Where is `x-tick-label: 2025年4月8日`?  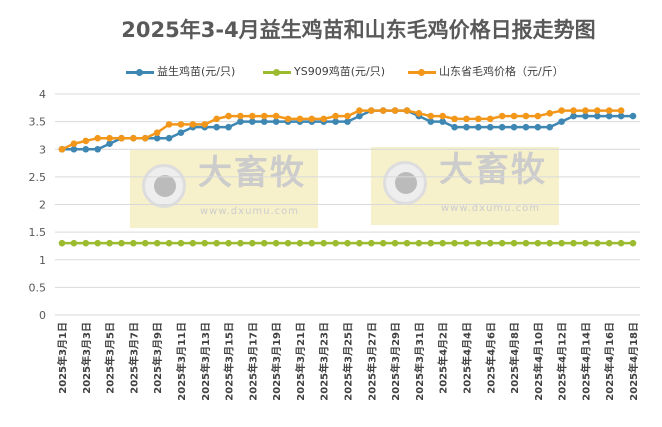
x-tick-label: 2025年4月8日 is located at coordinates (514, 358).